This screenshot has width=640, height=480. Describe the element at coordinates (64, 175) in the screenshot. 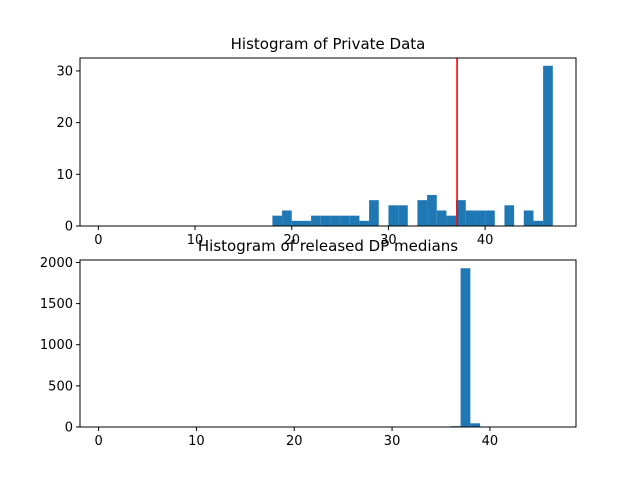

I see `top-y-tick-label: 10` at that location.